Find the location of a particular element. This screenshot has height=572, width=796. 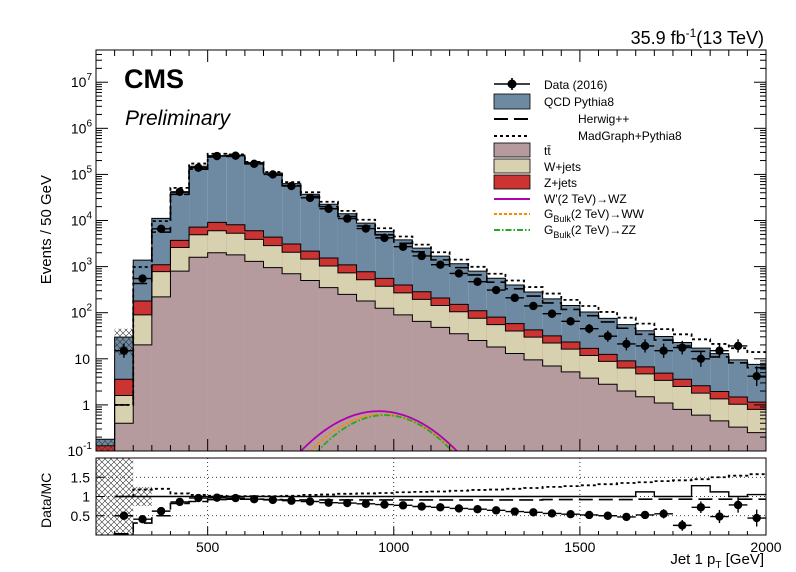

legend-entry-wprime: W'(2 TeV)→WZ is located at coordinates (560, 199).